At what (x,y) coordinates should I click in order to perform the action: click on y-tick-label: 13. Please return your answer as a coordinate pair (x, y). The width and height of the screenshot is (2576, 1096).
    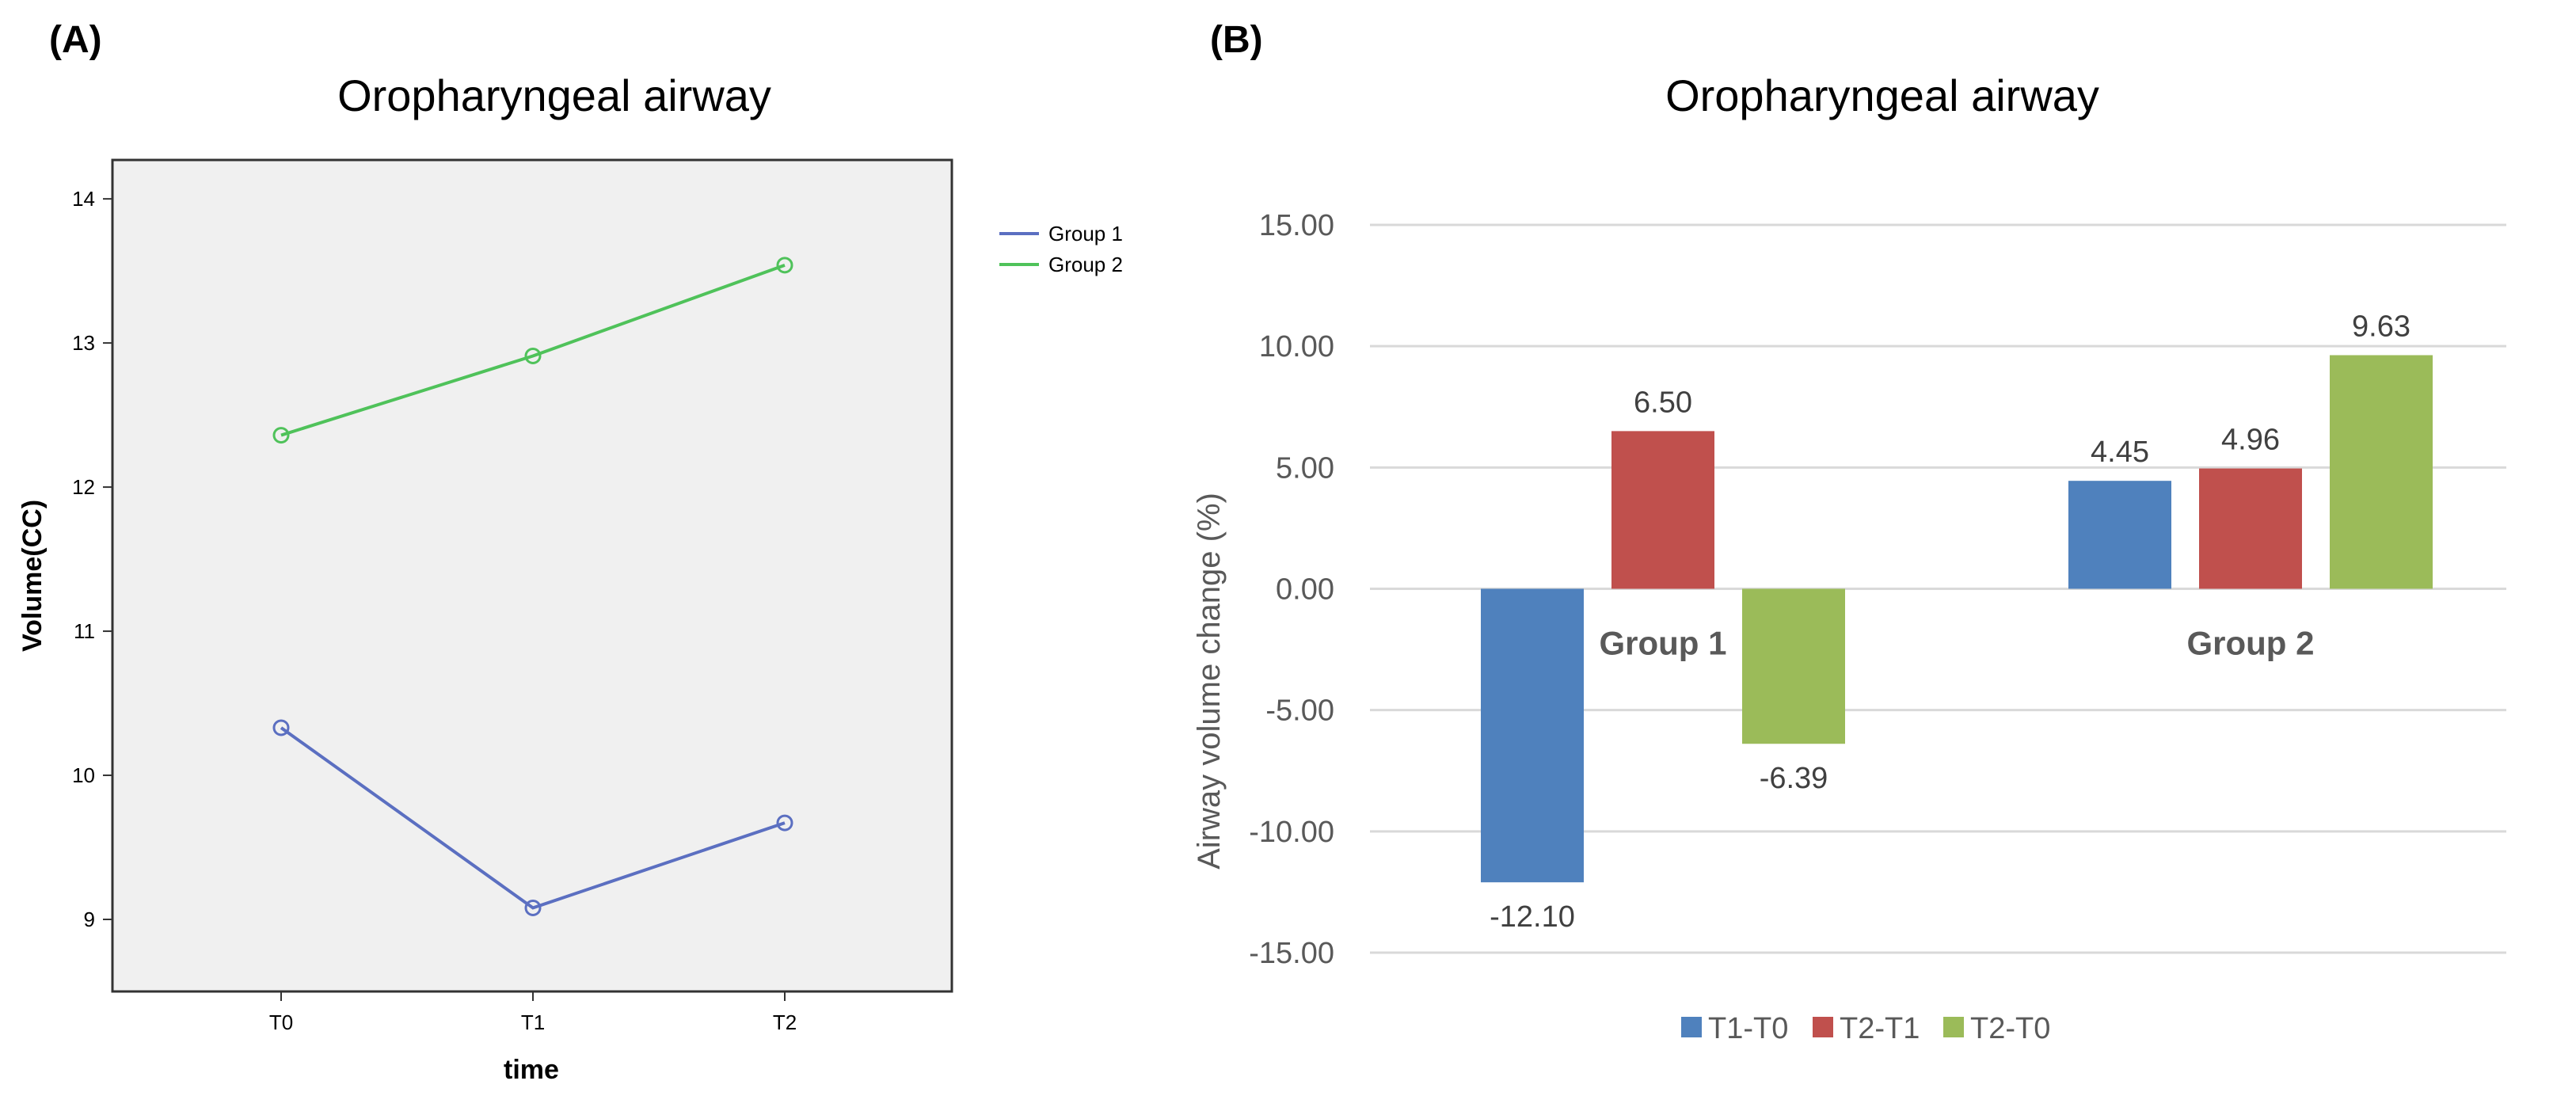
    Looking at the image, I should click on (83, 343).